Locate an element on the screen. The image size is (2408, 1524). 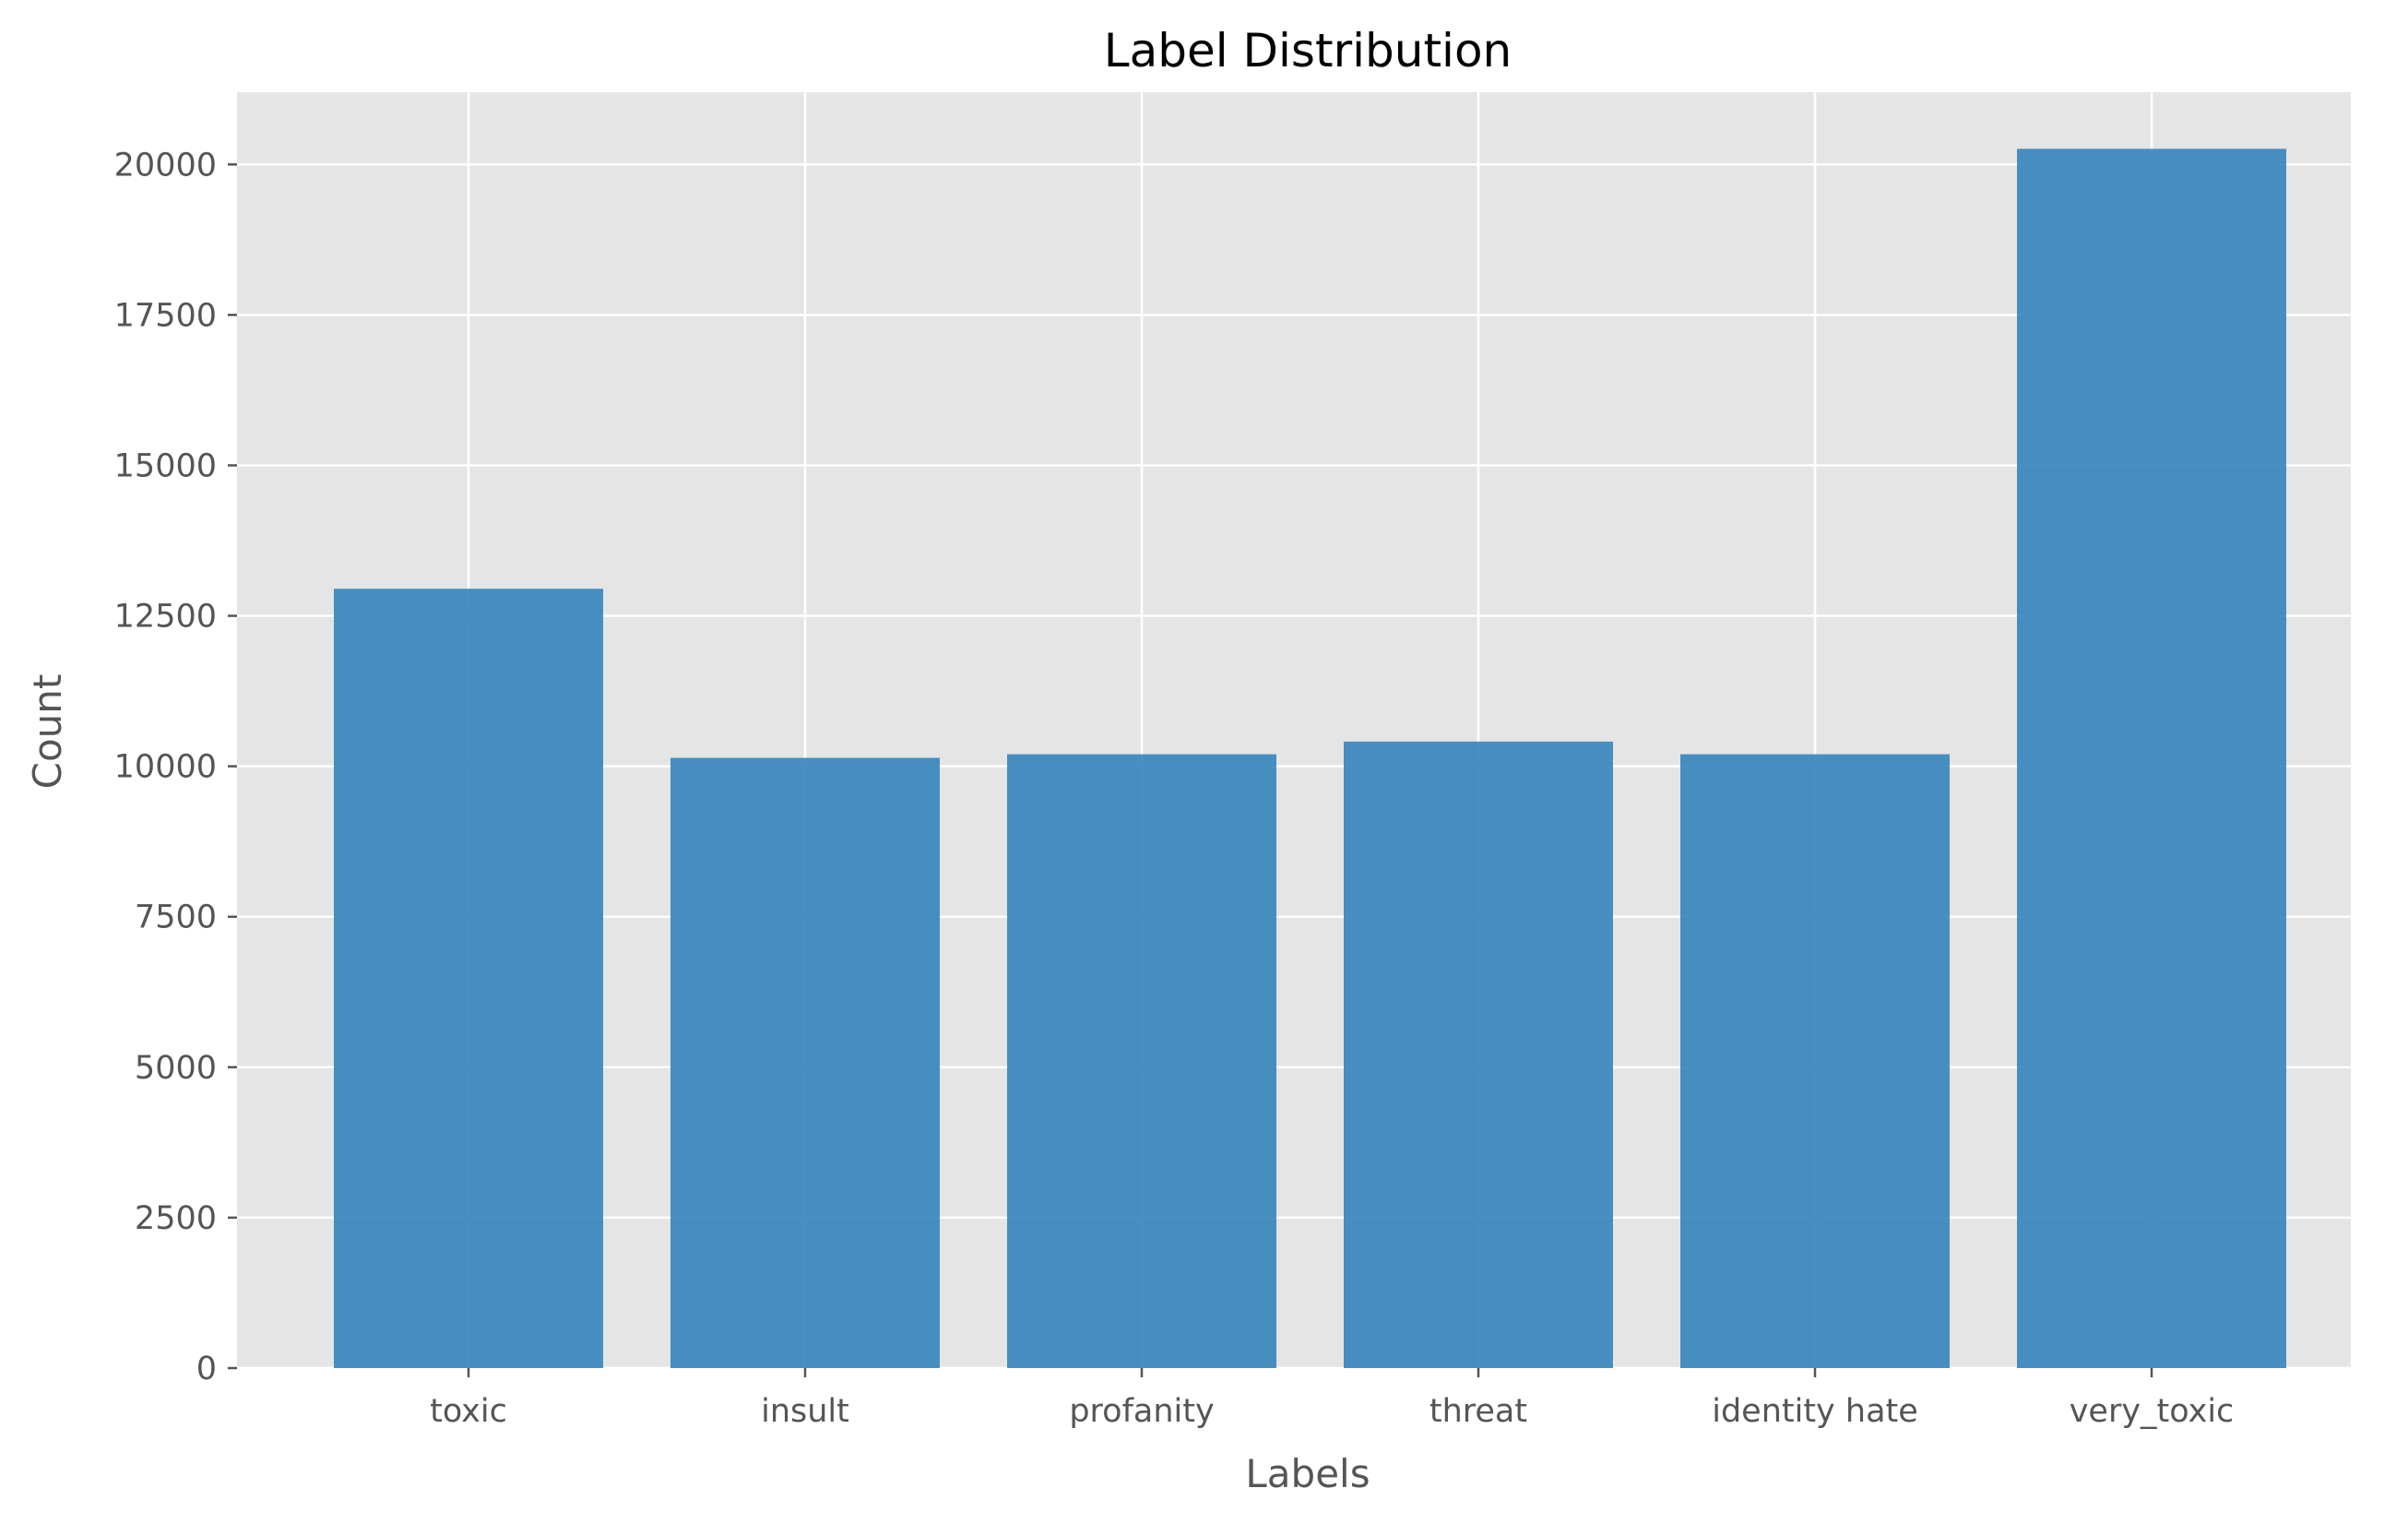
bar-profanity is located at coordinates (1141, 1061).